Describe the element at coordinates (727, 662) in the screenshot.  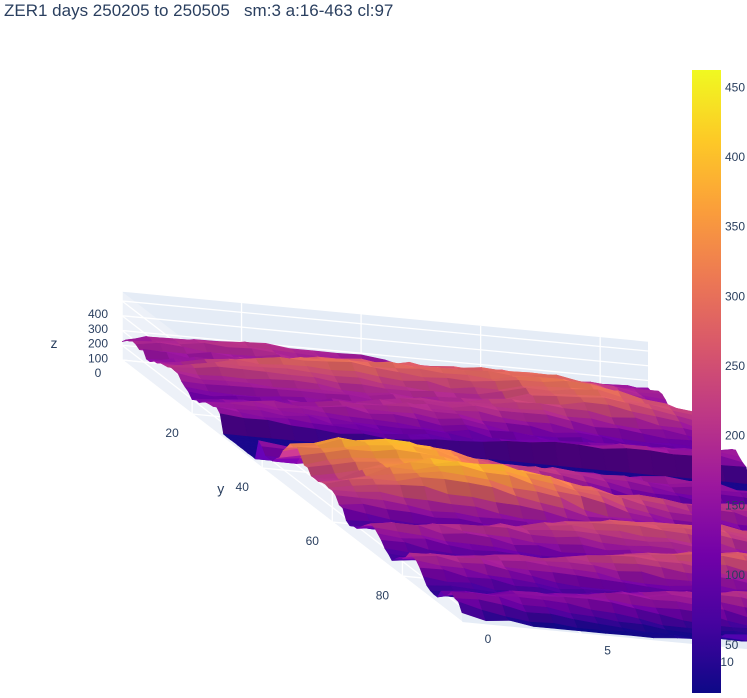
I see `x-tick-label: 10` at that location.